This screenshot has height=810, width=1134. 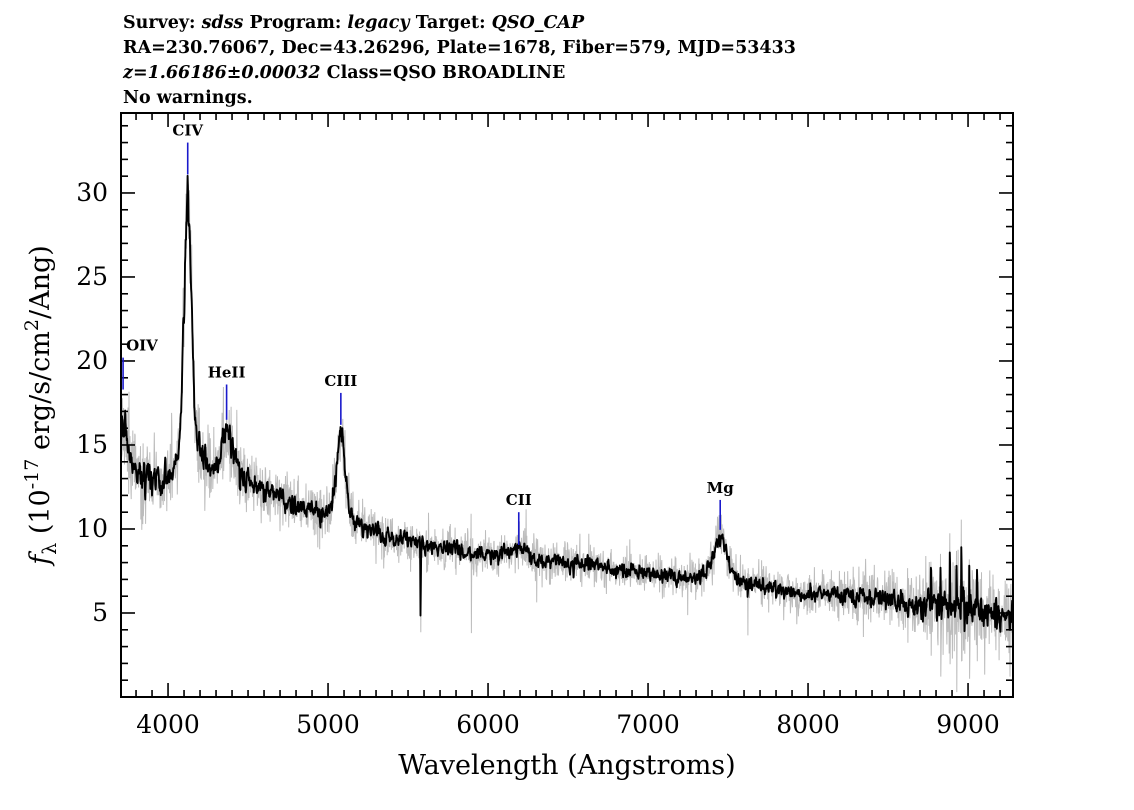 I want to click on x-tick-label: 8000, so click(x=808, y=724).